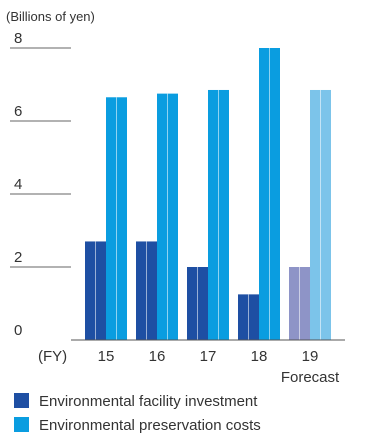  I want to click on legend-label: Environmental preservation costs, so click(150, 425).